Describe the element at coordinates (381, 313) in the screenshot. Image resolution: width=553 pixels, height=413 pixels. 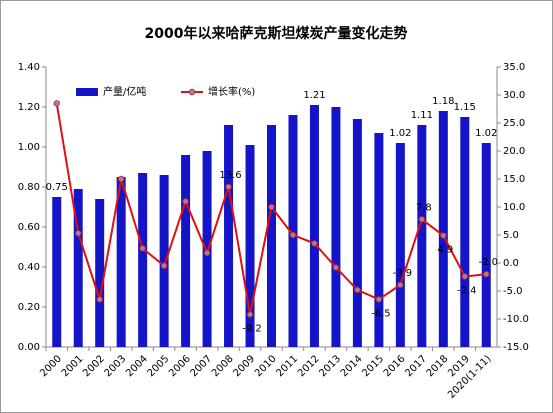
I see `line-value-label: -6.5` at that location.